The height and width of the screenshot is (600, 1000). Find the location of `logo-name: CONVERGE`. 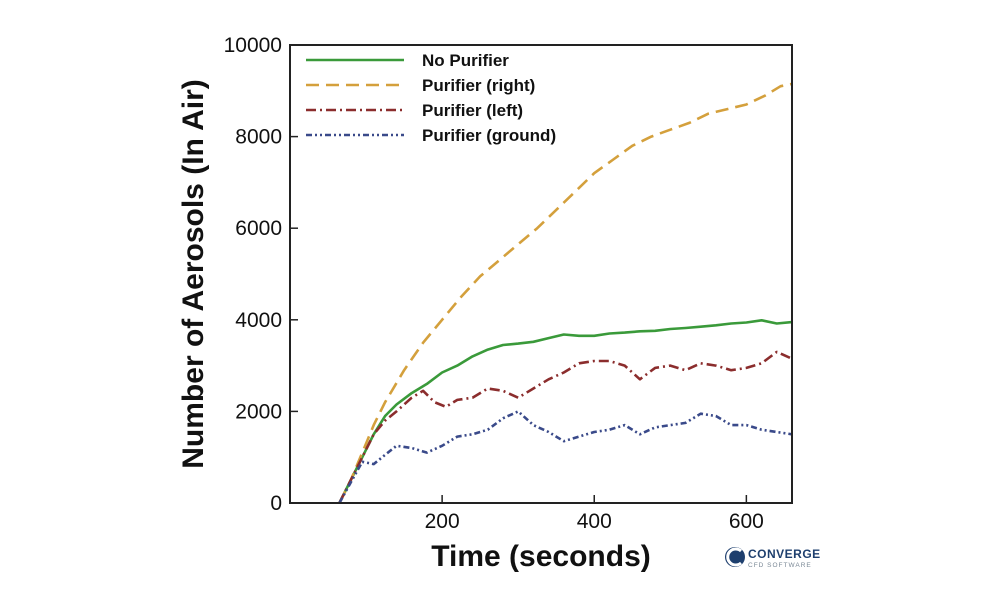

logo-name: CONVERGE is located at coordinates (784, 554).